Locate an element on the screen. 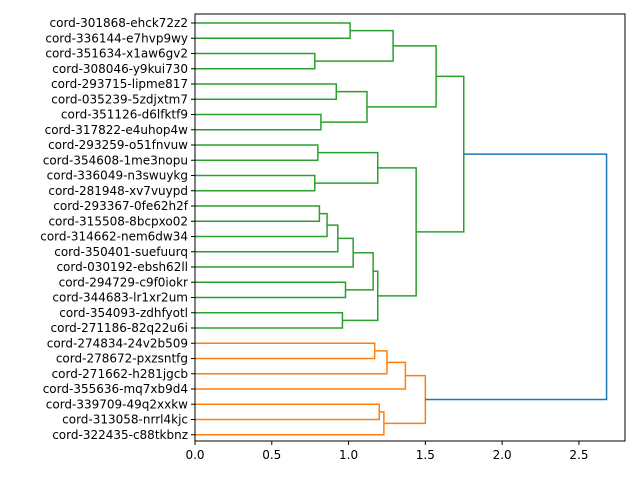 This screenshot has width=640, height=480. x-tick-label: 2.0 is located at coordinates (502, 455).